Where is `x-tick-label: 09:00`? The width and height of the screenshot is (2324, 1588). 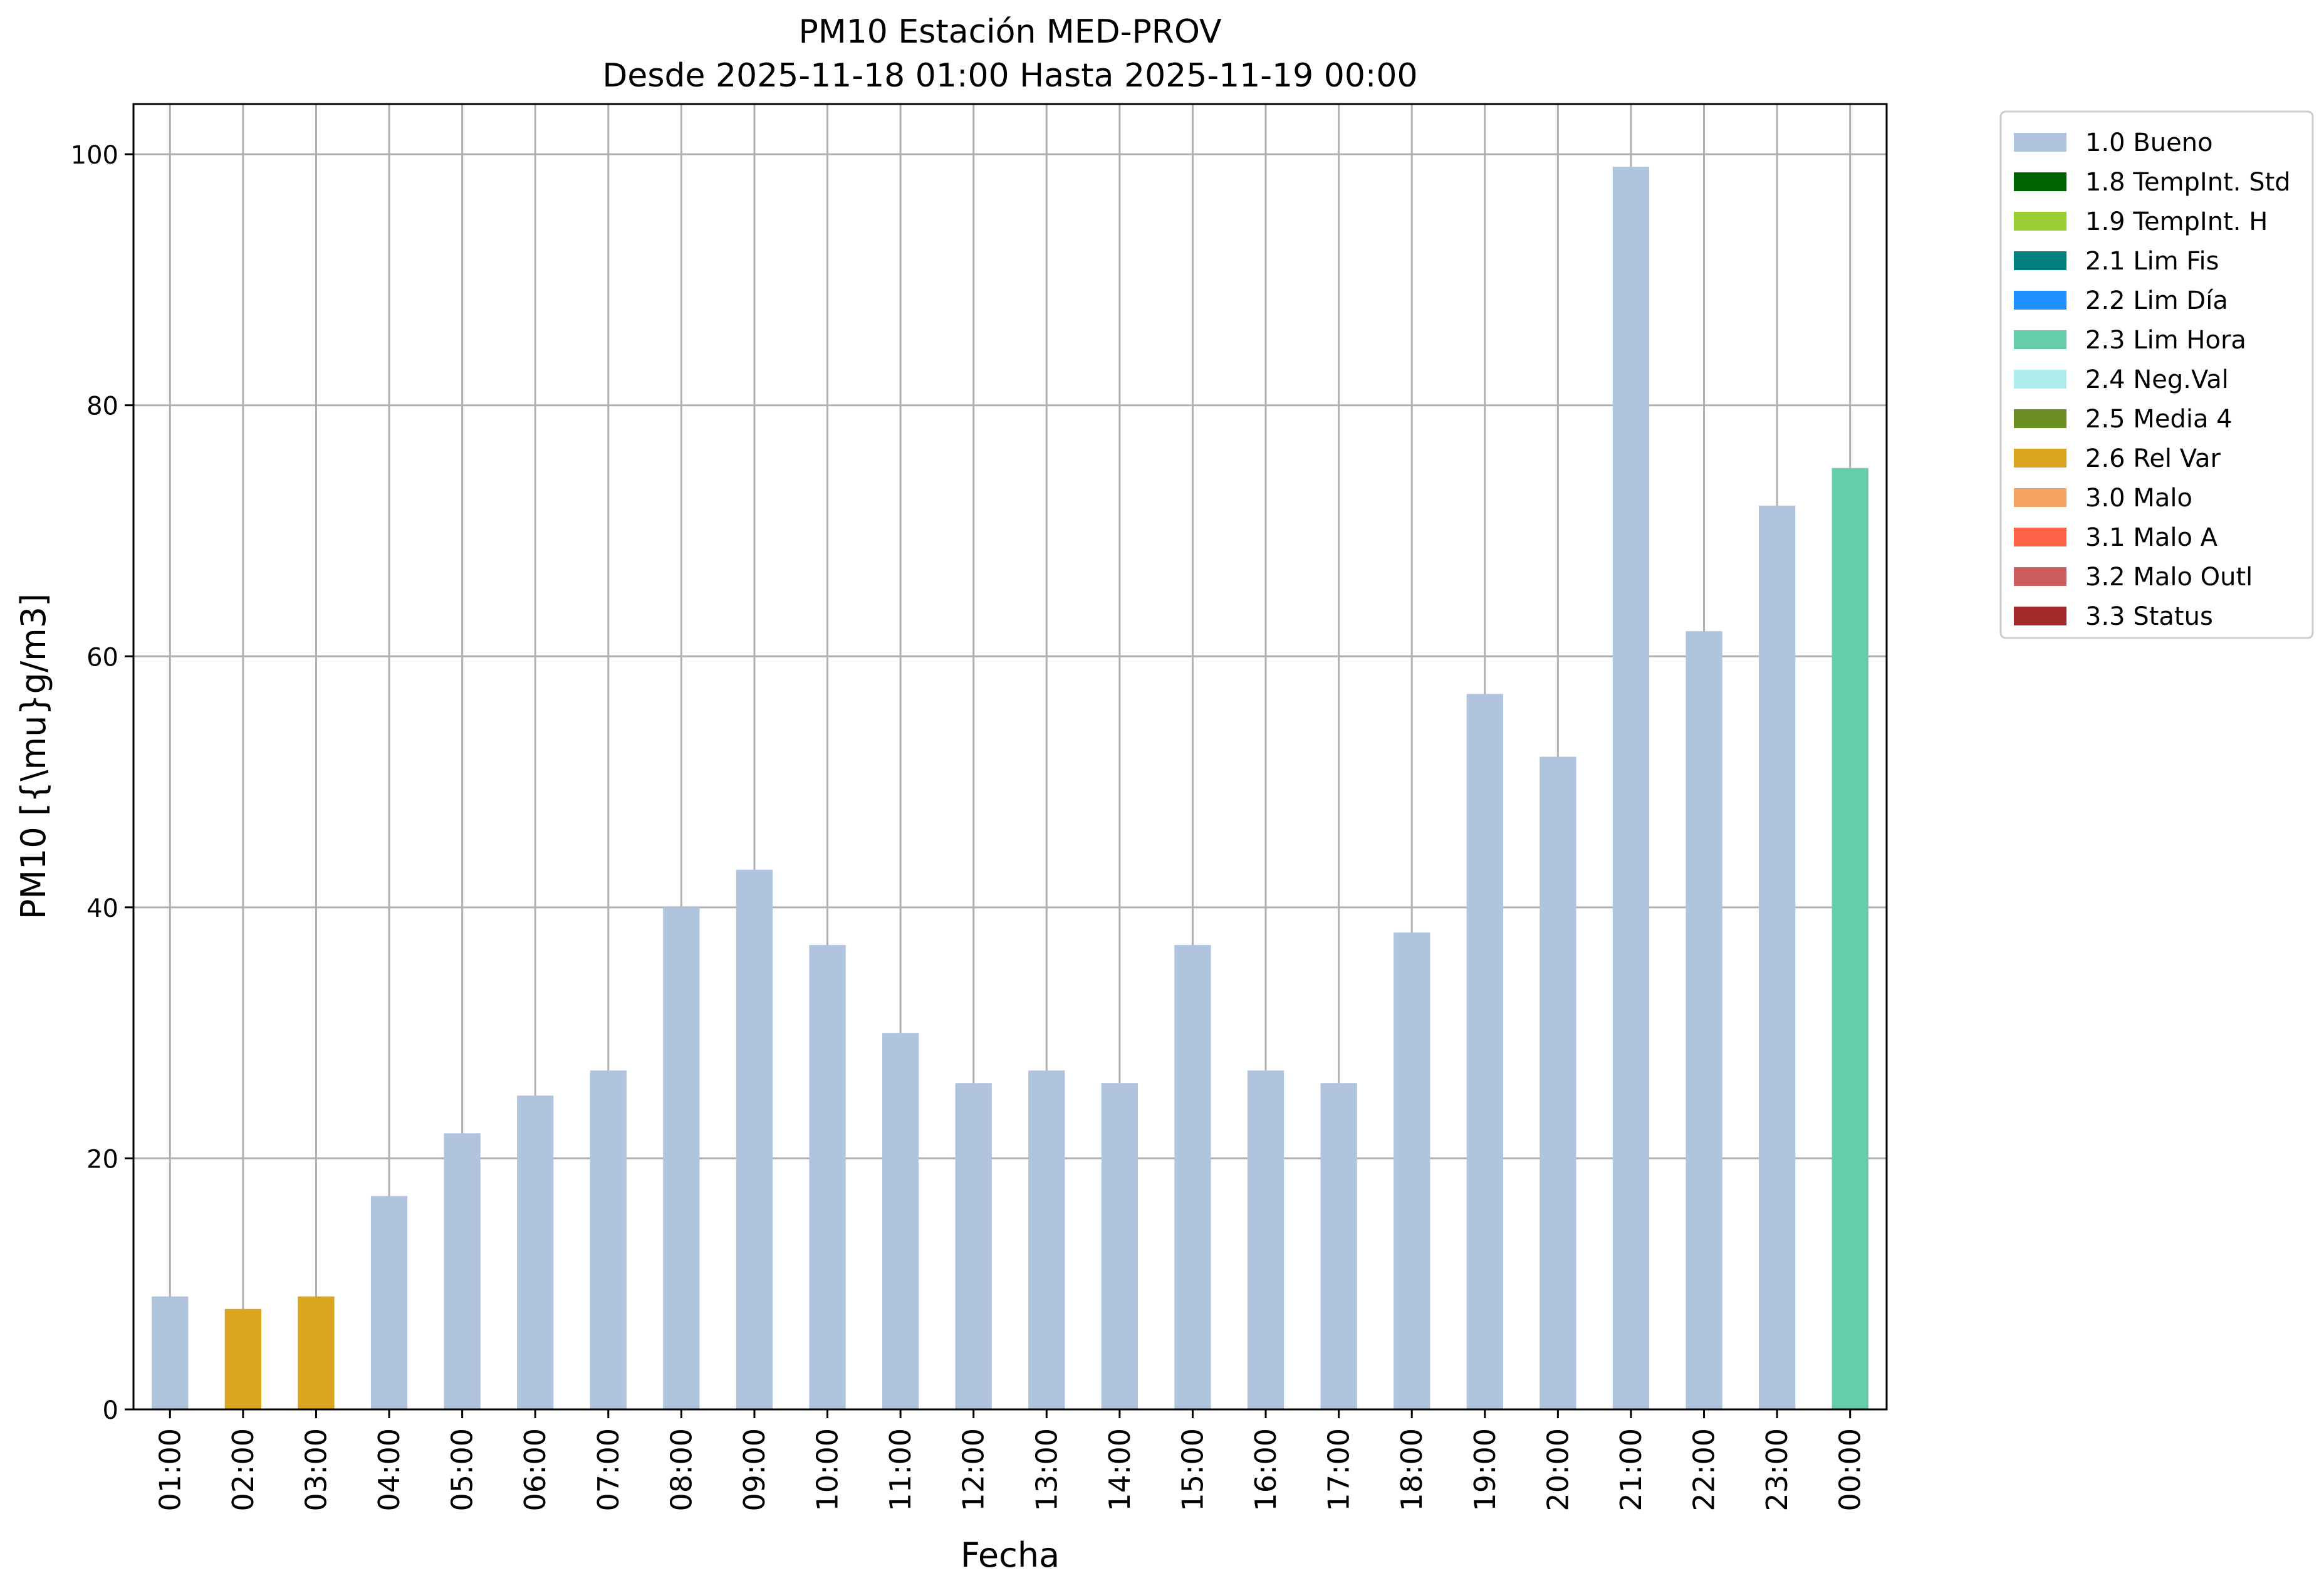
x-tick-label: 09:00 is located at coordinates (754, 1470).